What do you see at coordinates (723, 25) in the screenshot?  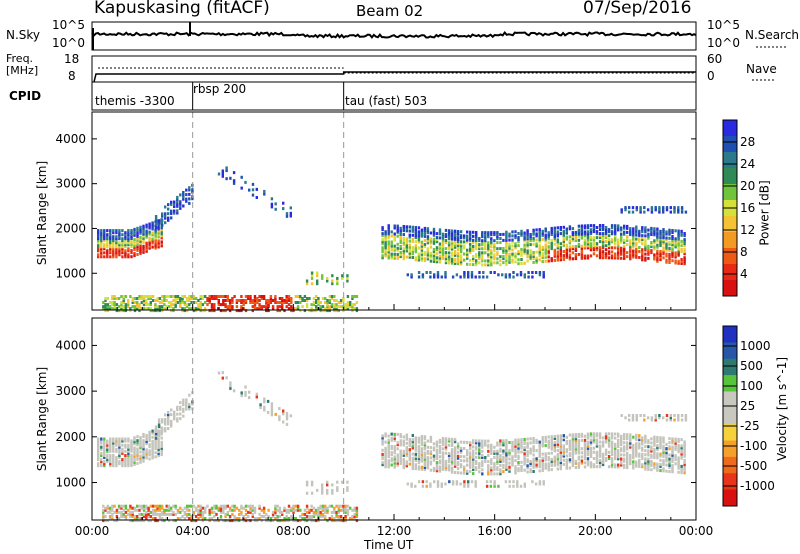 I see `nsearch-tick-high: 10^5` at bounding box center [723, 25].